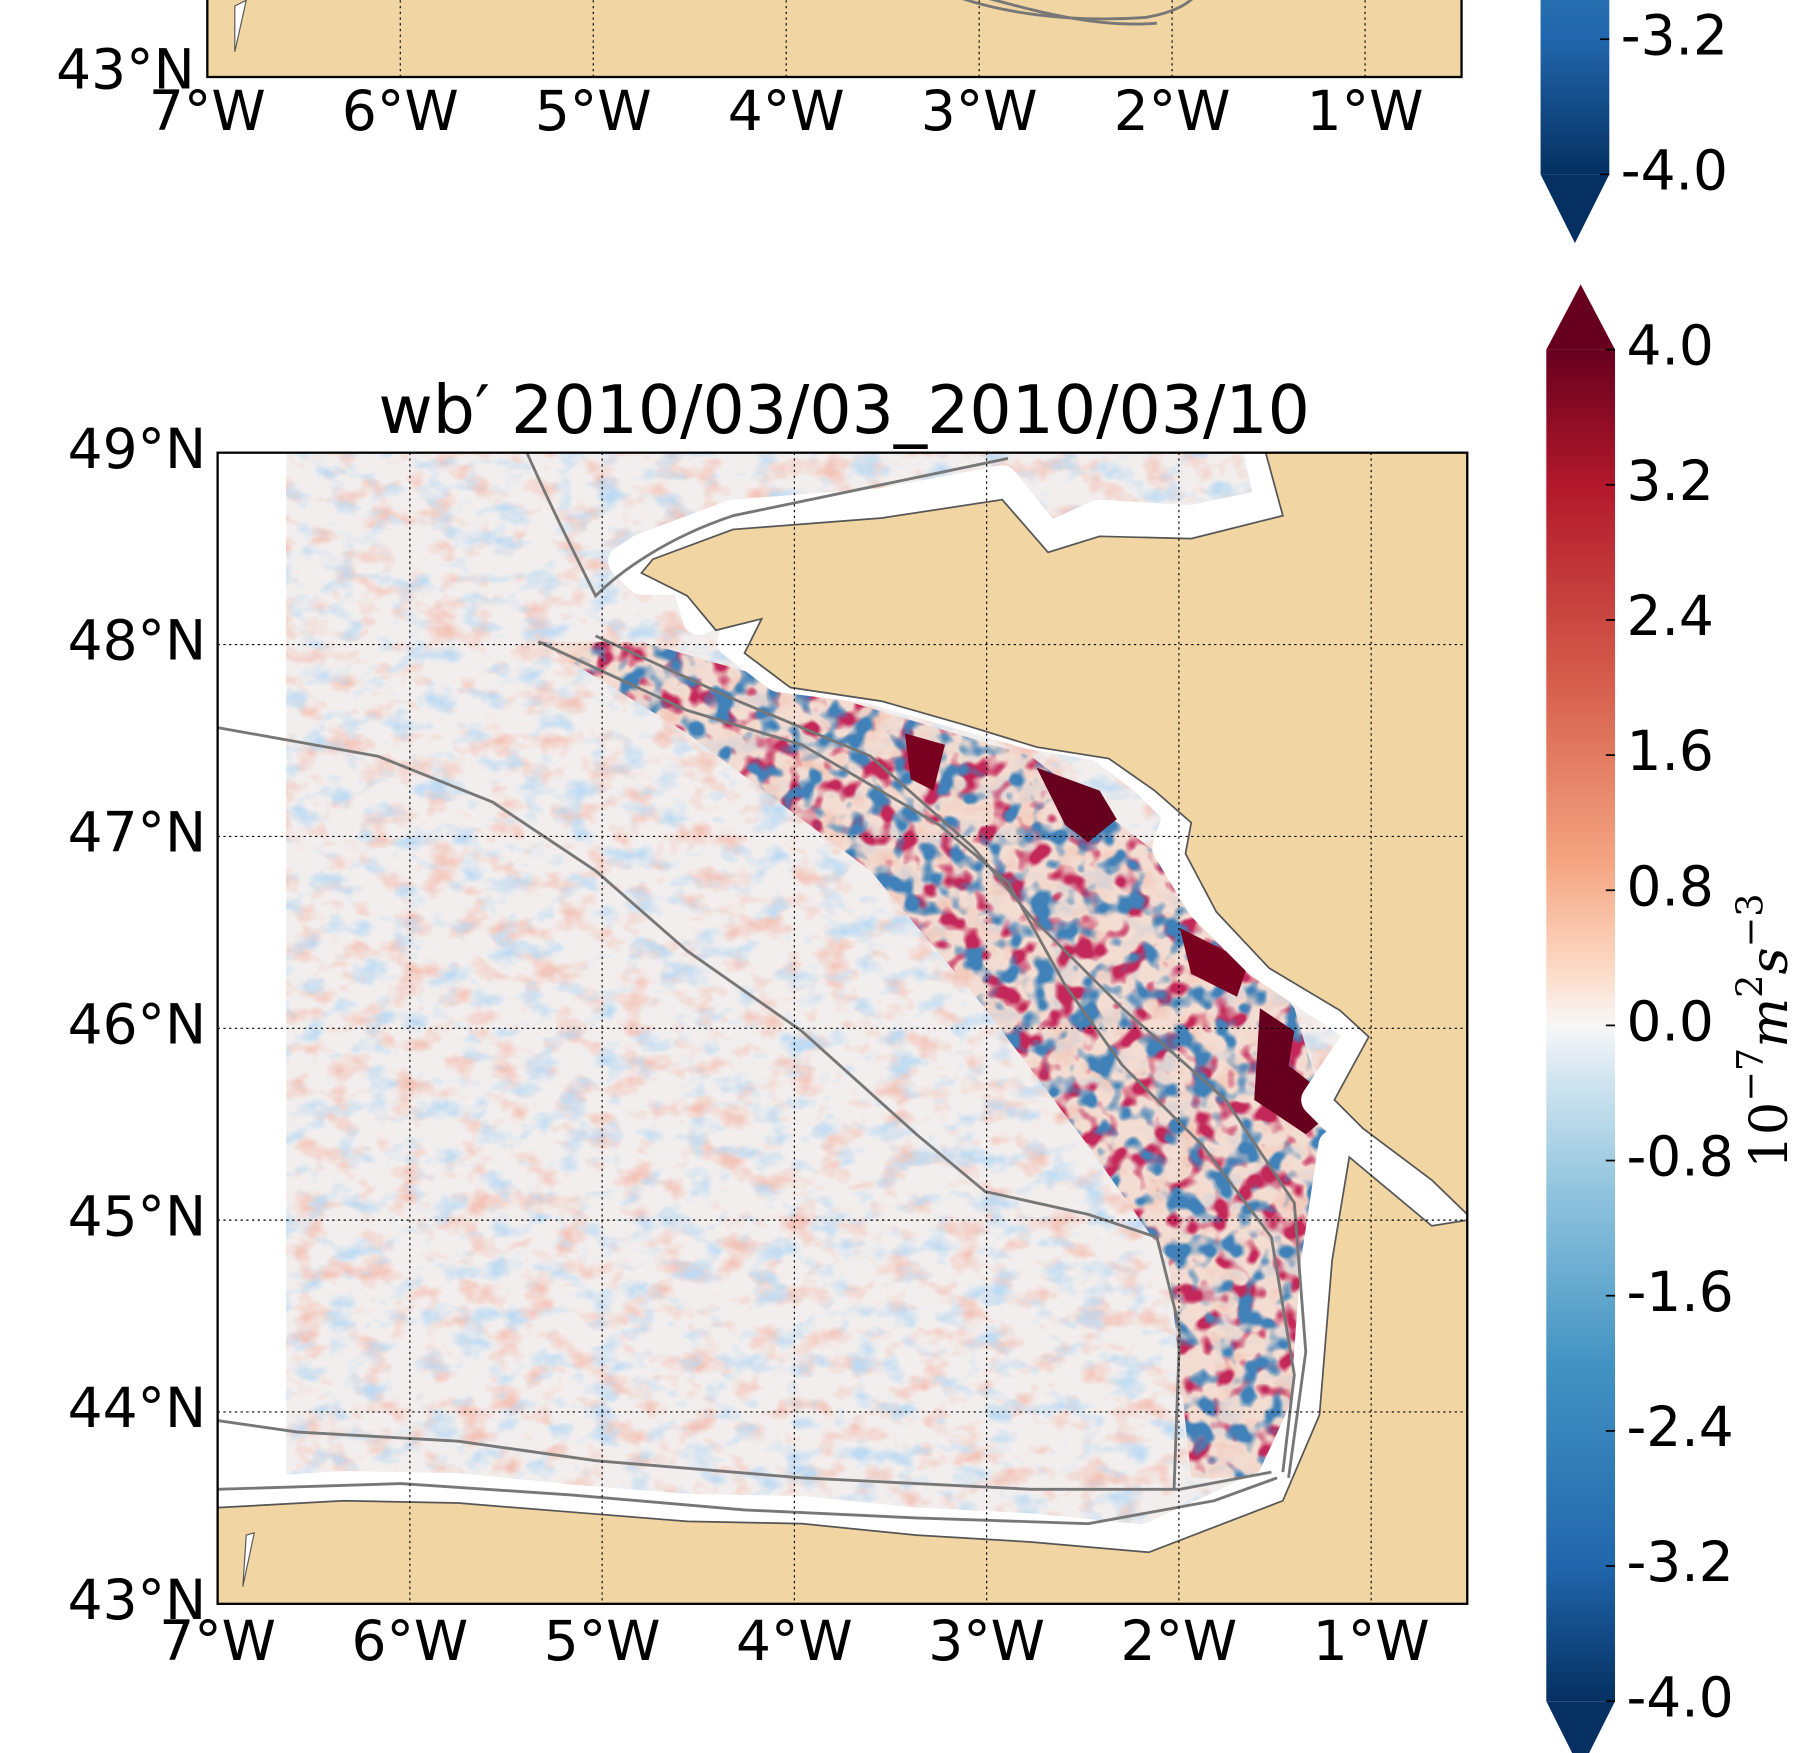 The width and height of the screenshot is (1796, 1753). Describe the element at coordinates (844, 410) in the screenshot. I see `main-title: wb′ 2010/03/03_2010/03/10` at that location.